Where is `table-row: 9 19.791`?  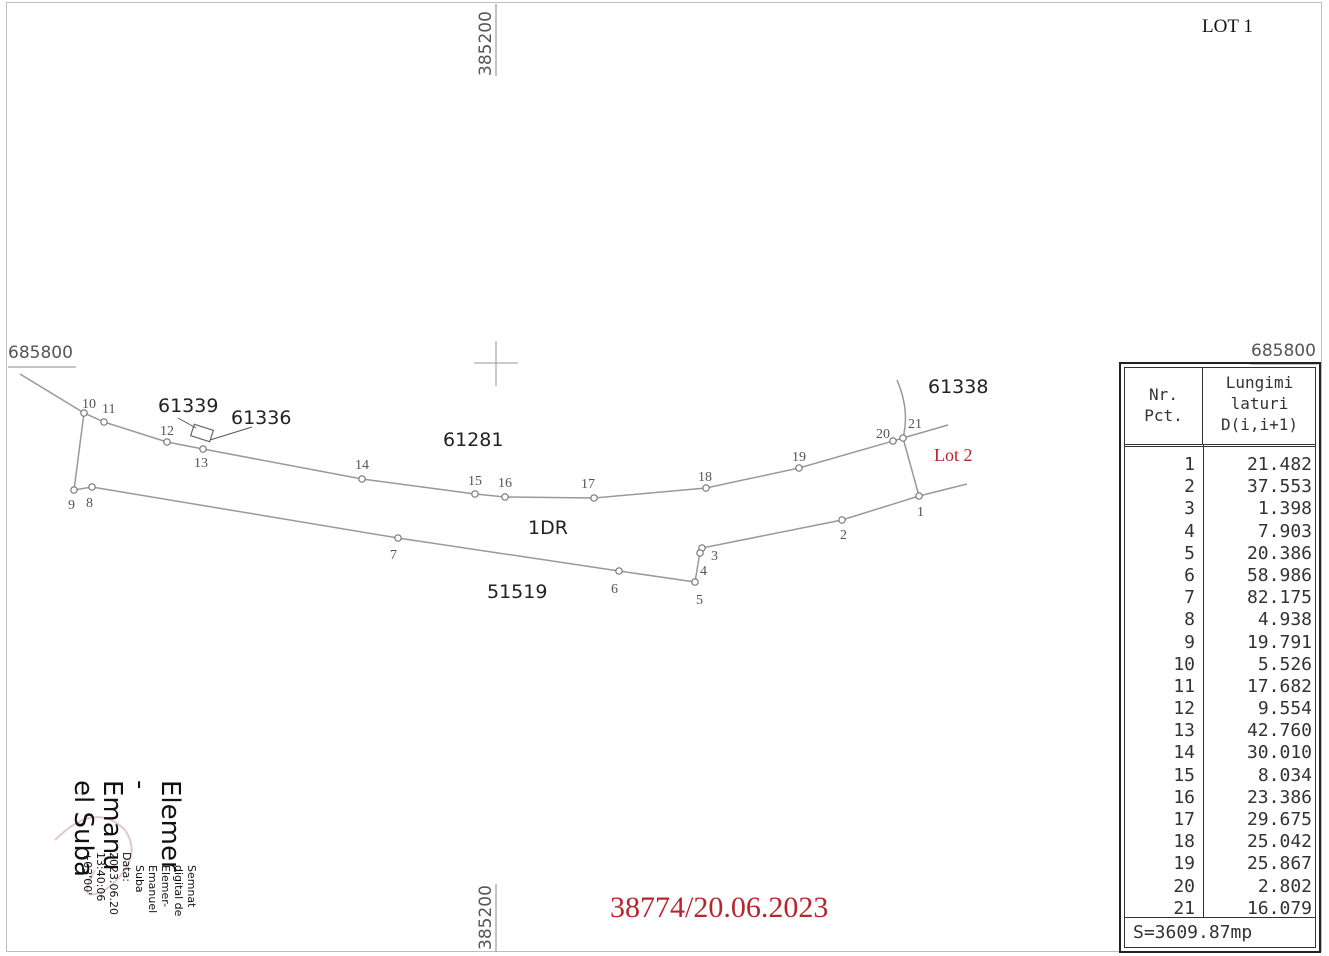 table-row: 9 19.791 is located at coordinates (1220, 643).